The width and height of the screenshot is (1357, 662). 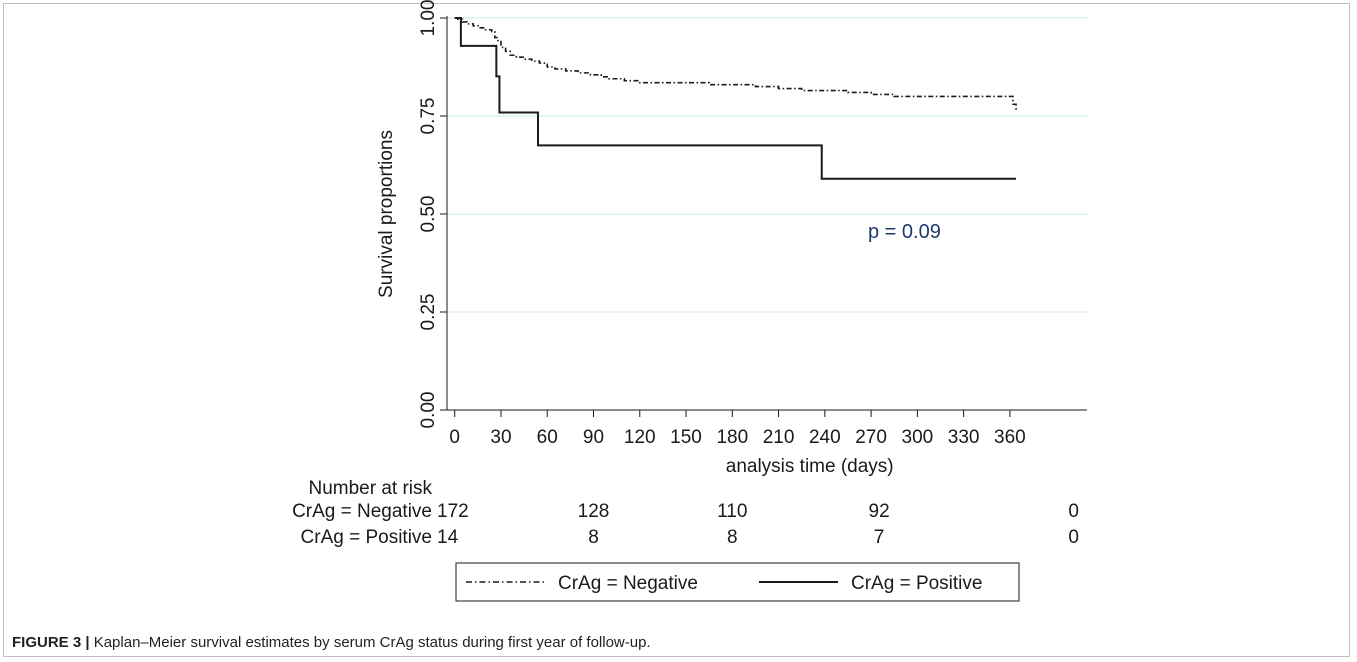 I want to click on risk-count: 110, so click(x=732, y=511).